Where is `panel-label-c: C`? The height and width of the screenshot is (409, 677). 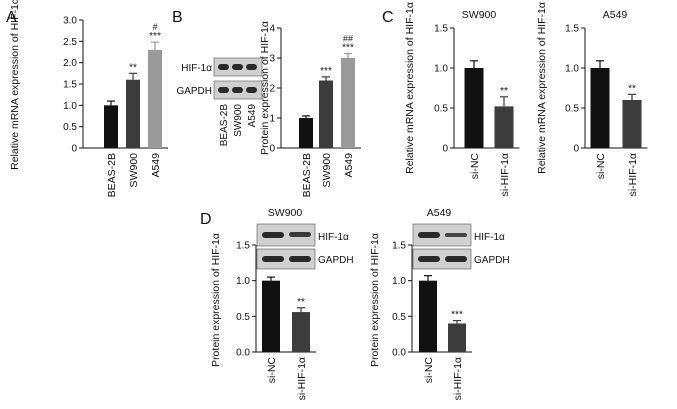
panel-label-c: C is located at coordinates (388, 17).